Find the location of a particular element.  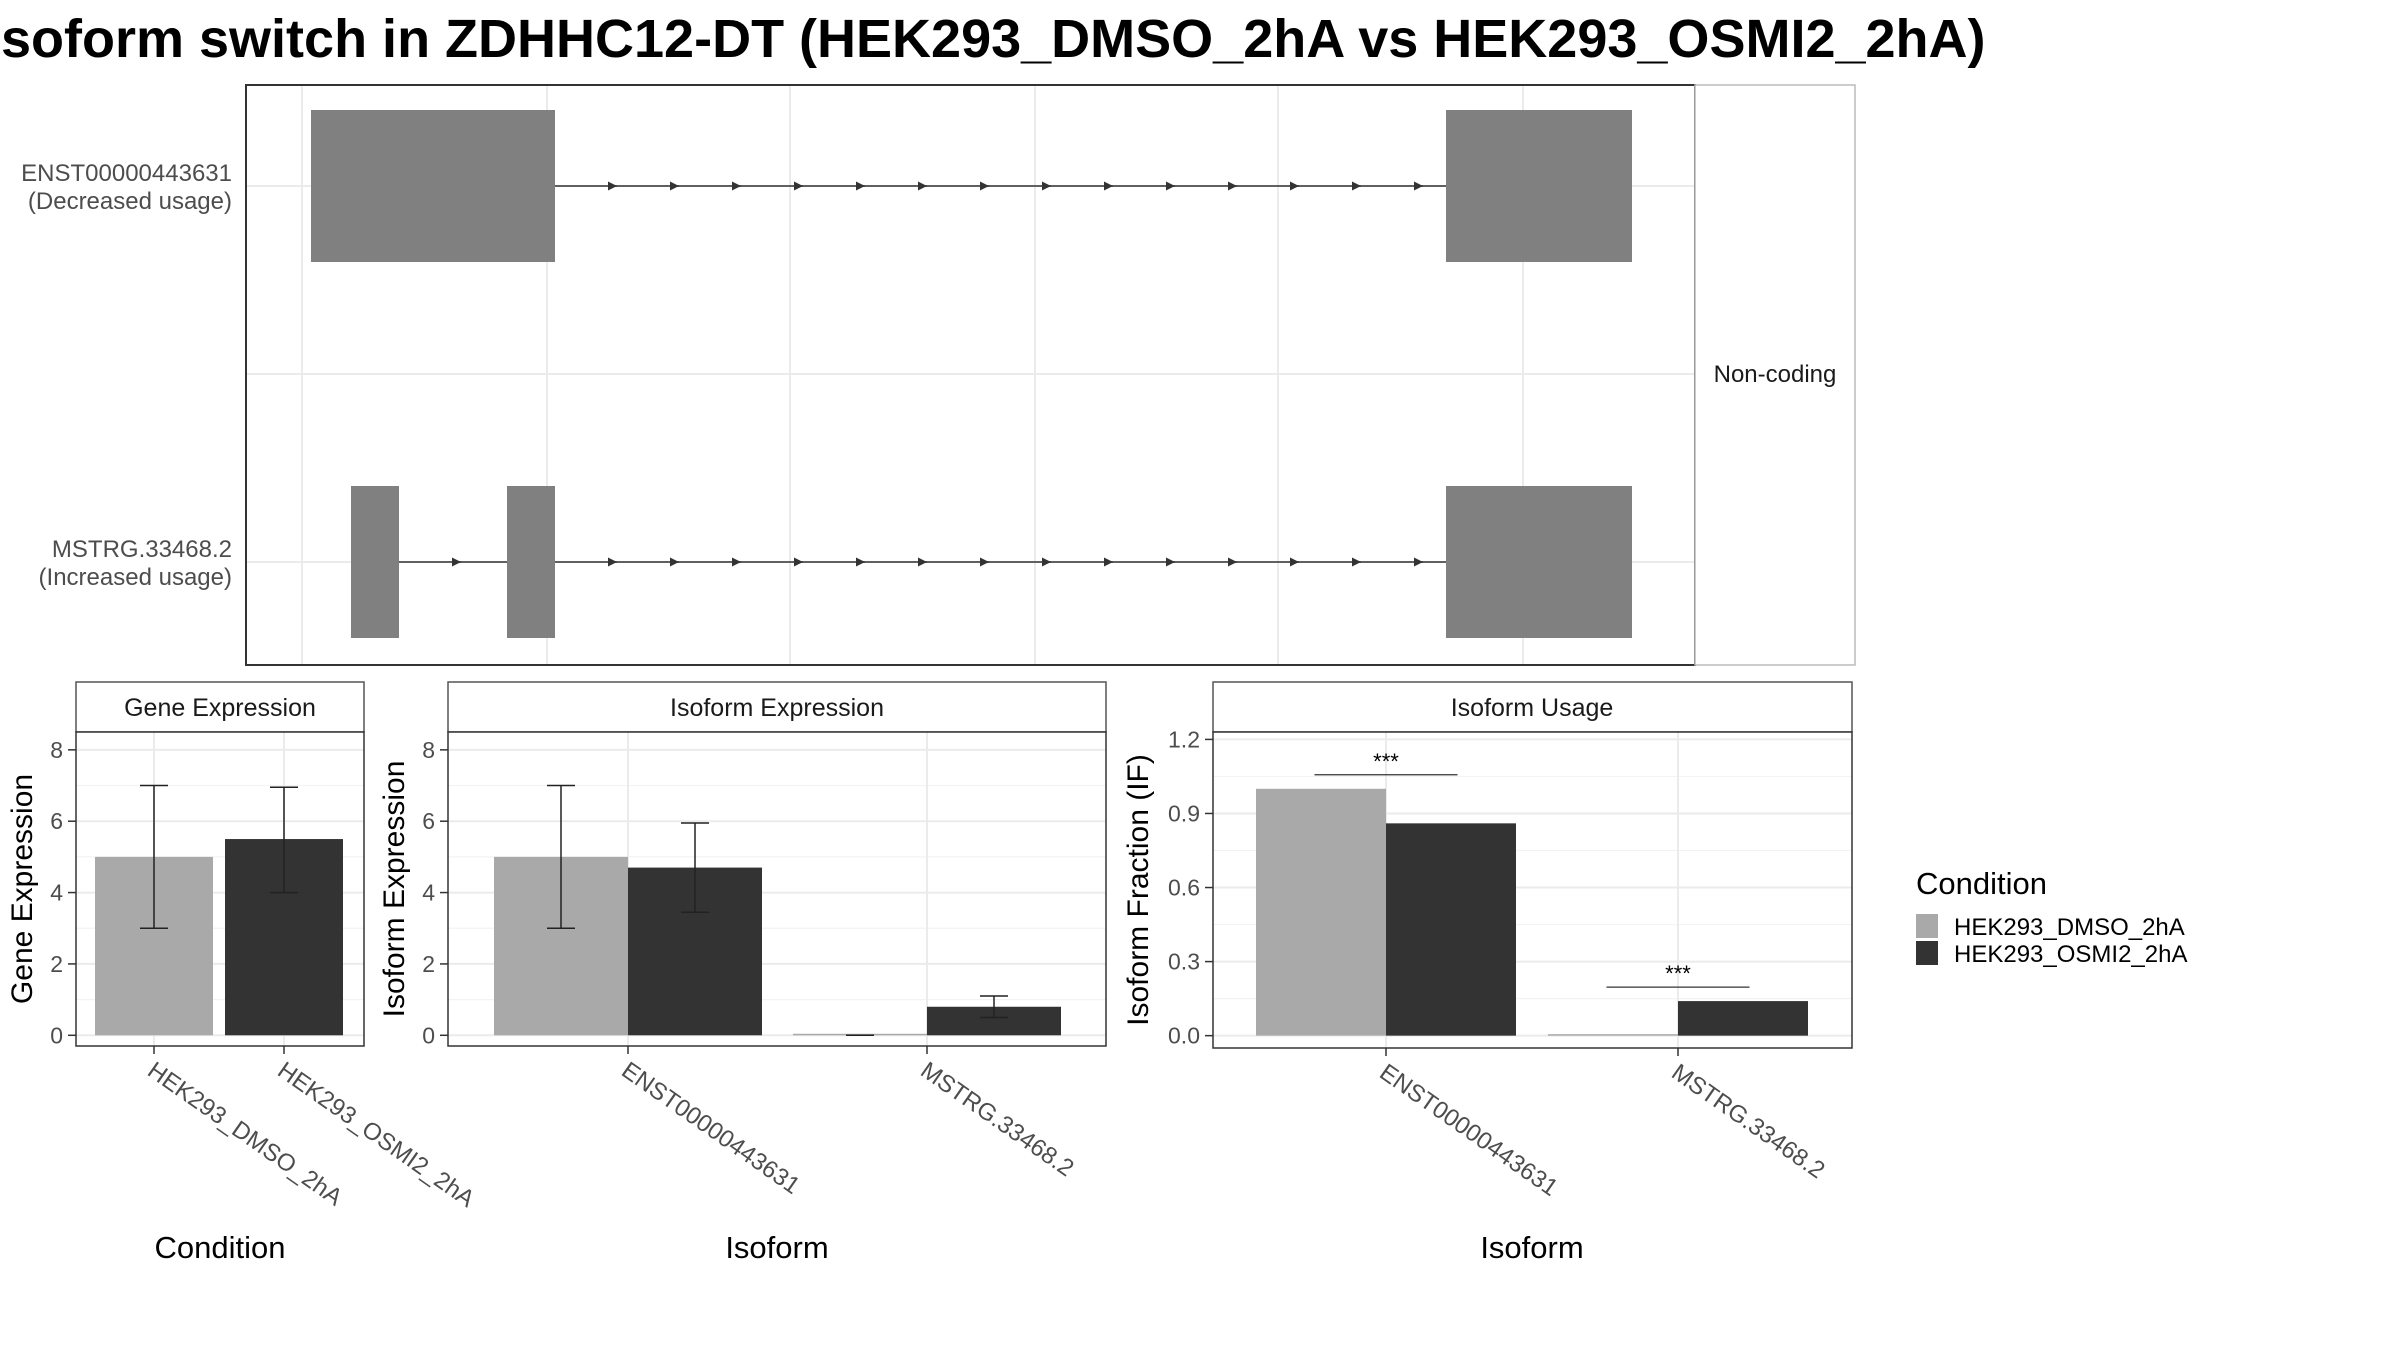

isoform-expression-xlabel: Isoform is located at coordinates (776, 1247).